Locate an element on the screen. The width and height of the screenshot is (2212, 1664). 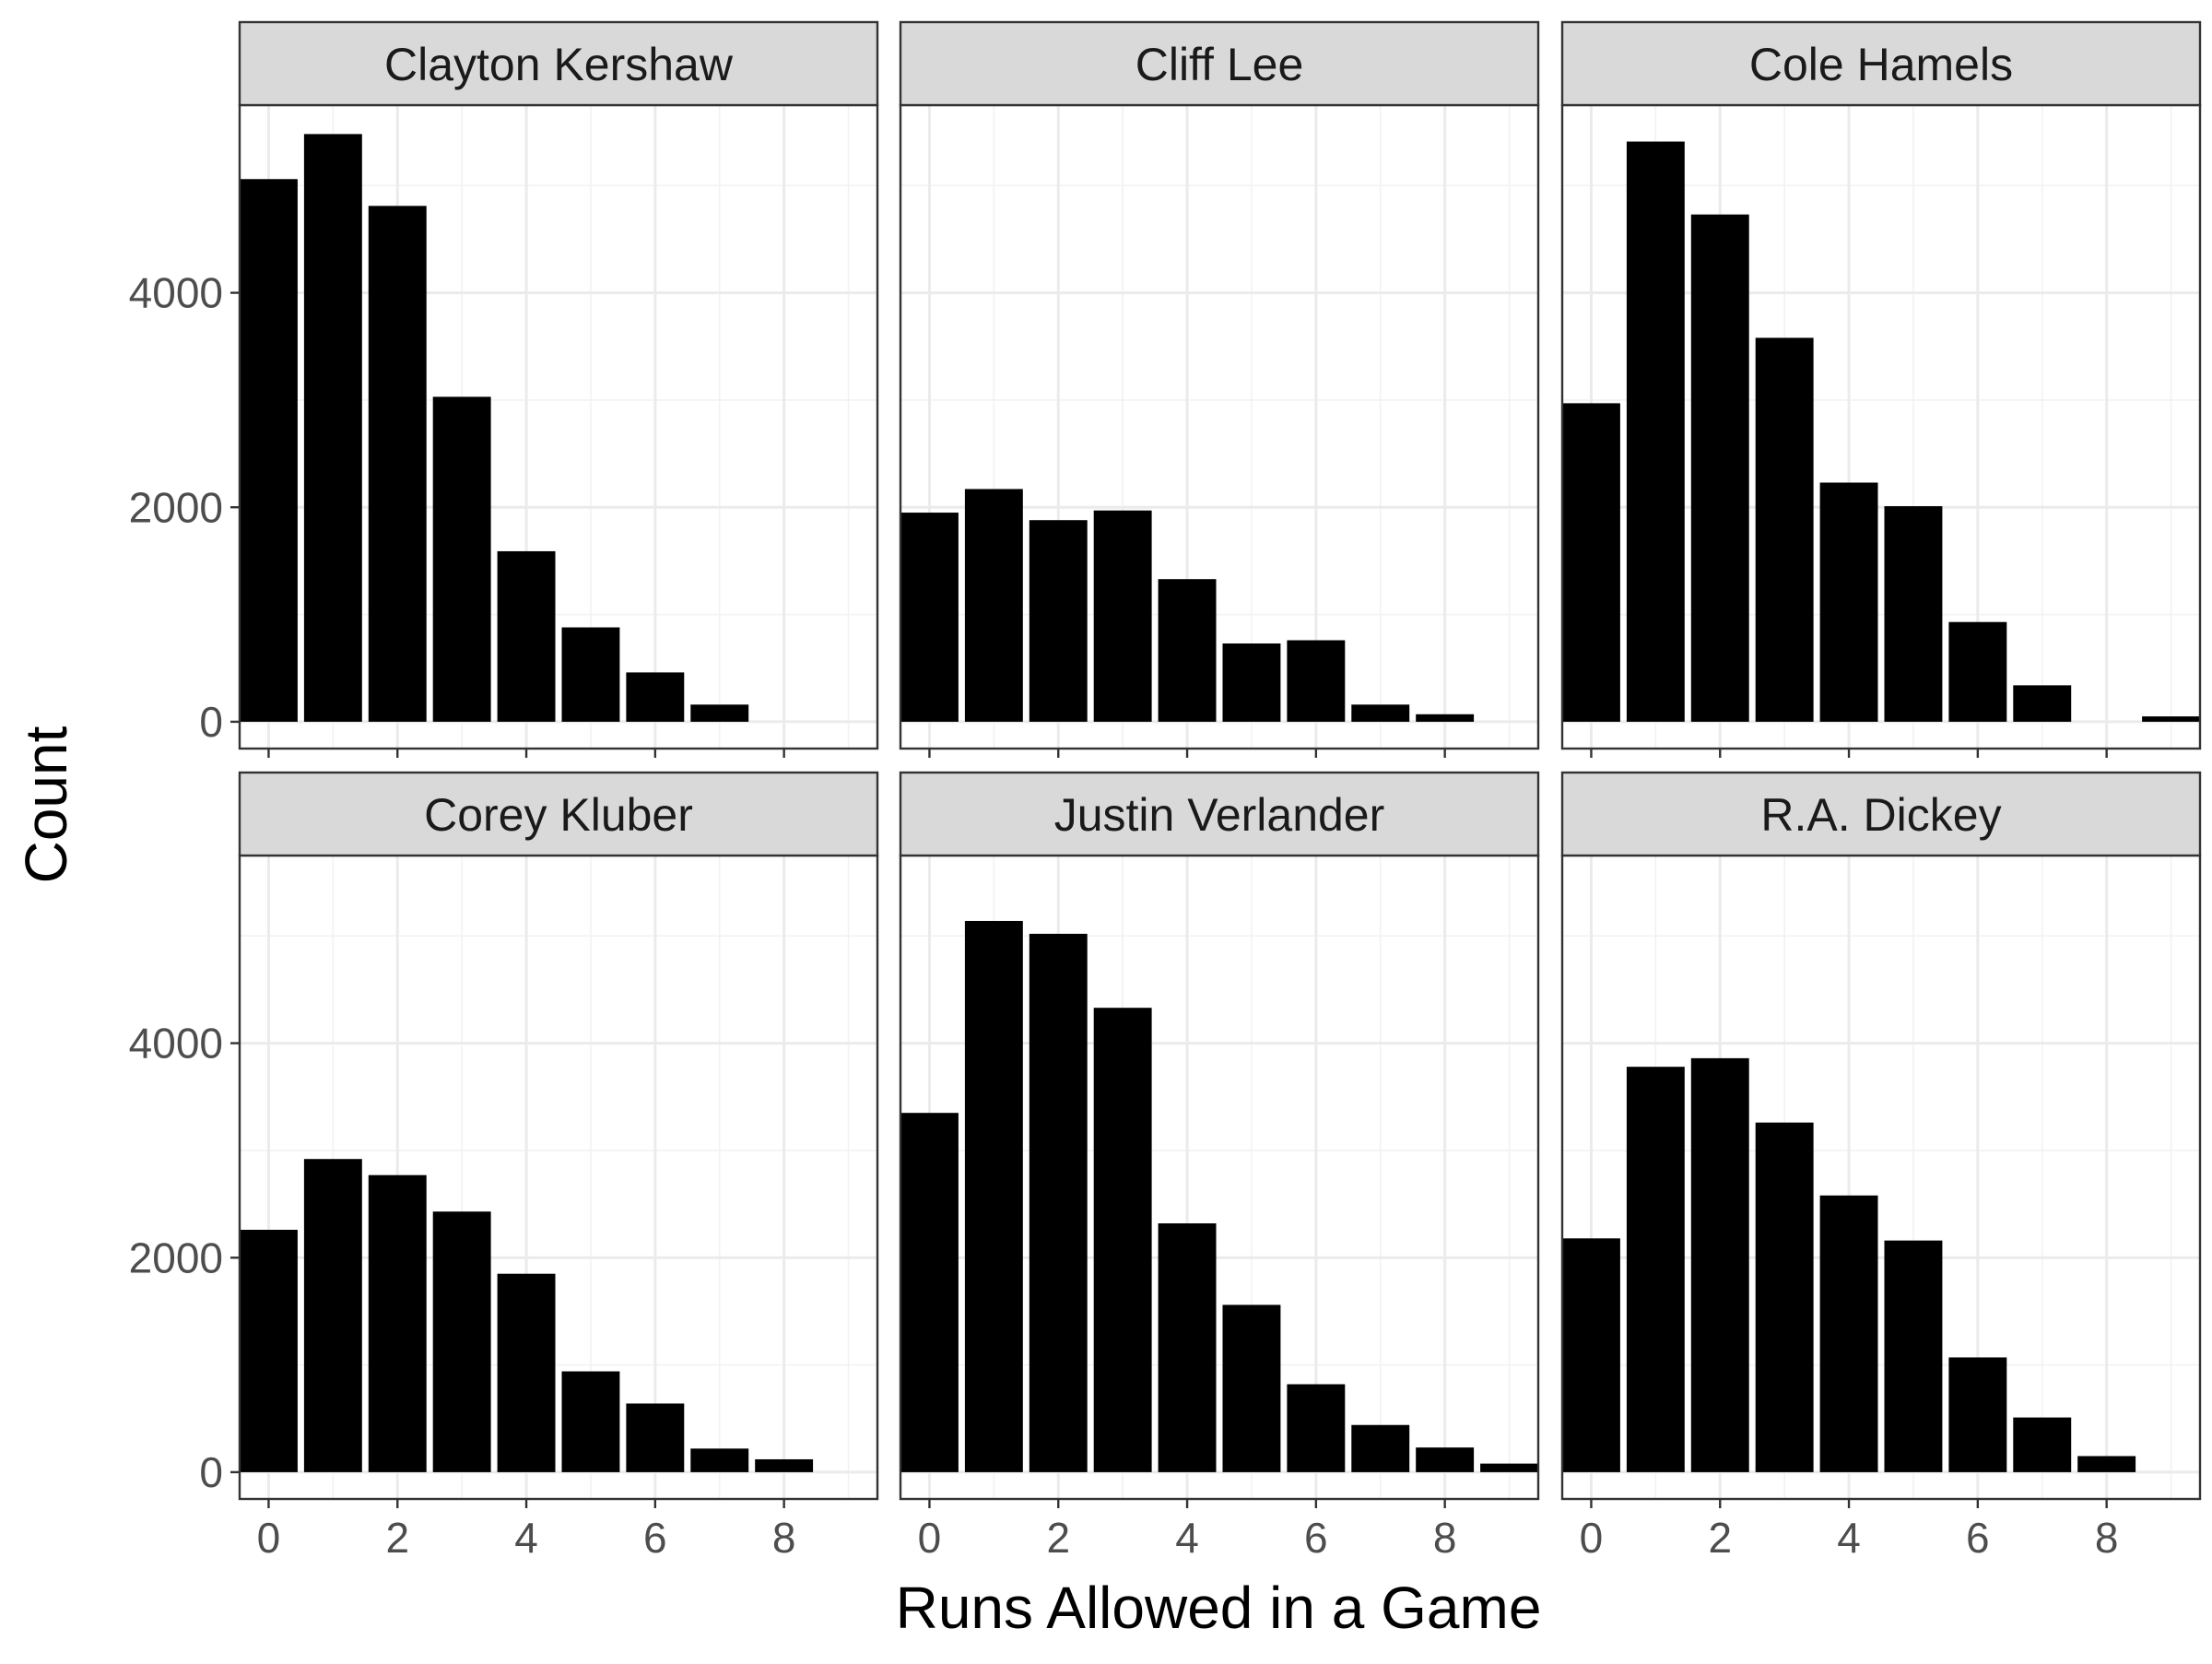
facet-panel: Clayton Kershaw 0 2000 4000 is located at coordinates (503, 390).